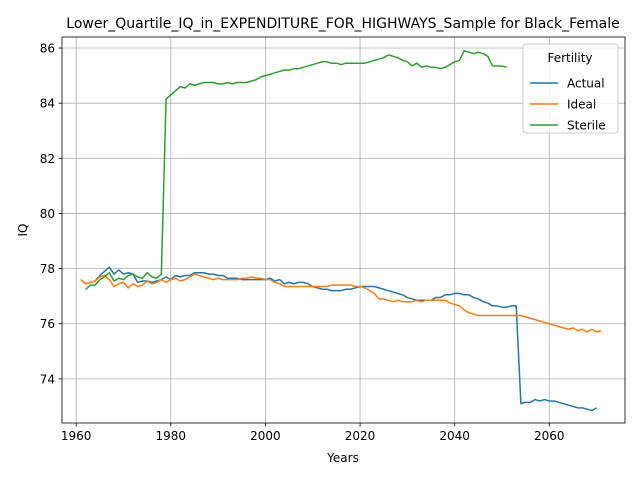 This screenshot has height=480, width=640. I want to click on y-tick-label: 80, so click(47, 214).